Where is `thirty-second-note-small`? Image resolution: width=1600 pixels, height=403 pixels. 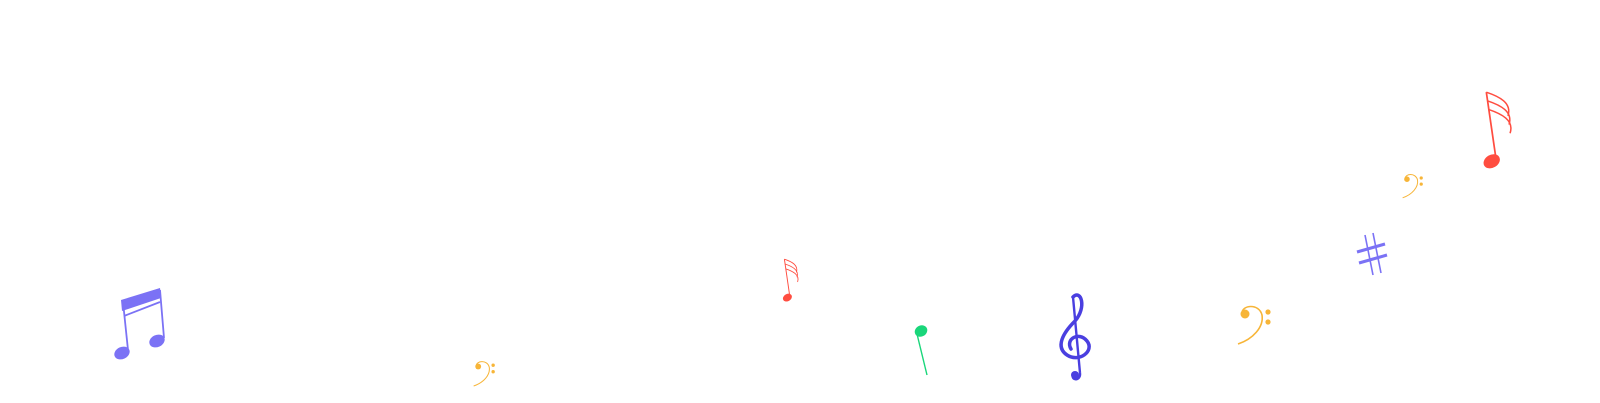 thirty-second-note-small is located at coordinates (789, 281).